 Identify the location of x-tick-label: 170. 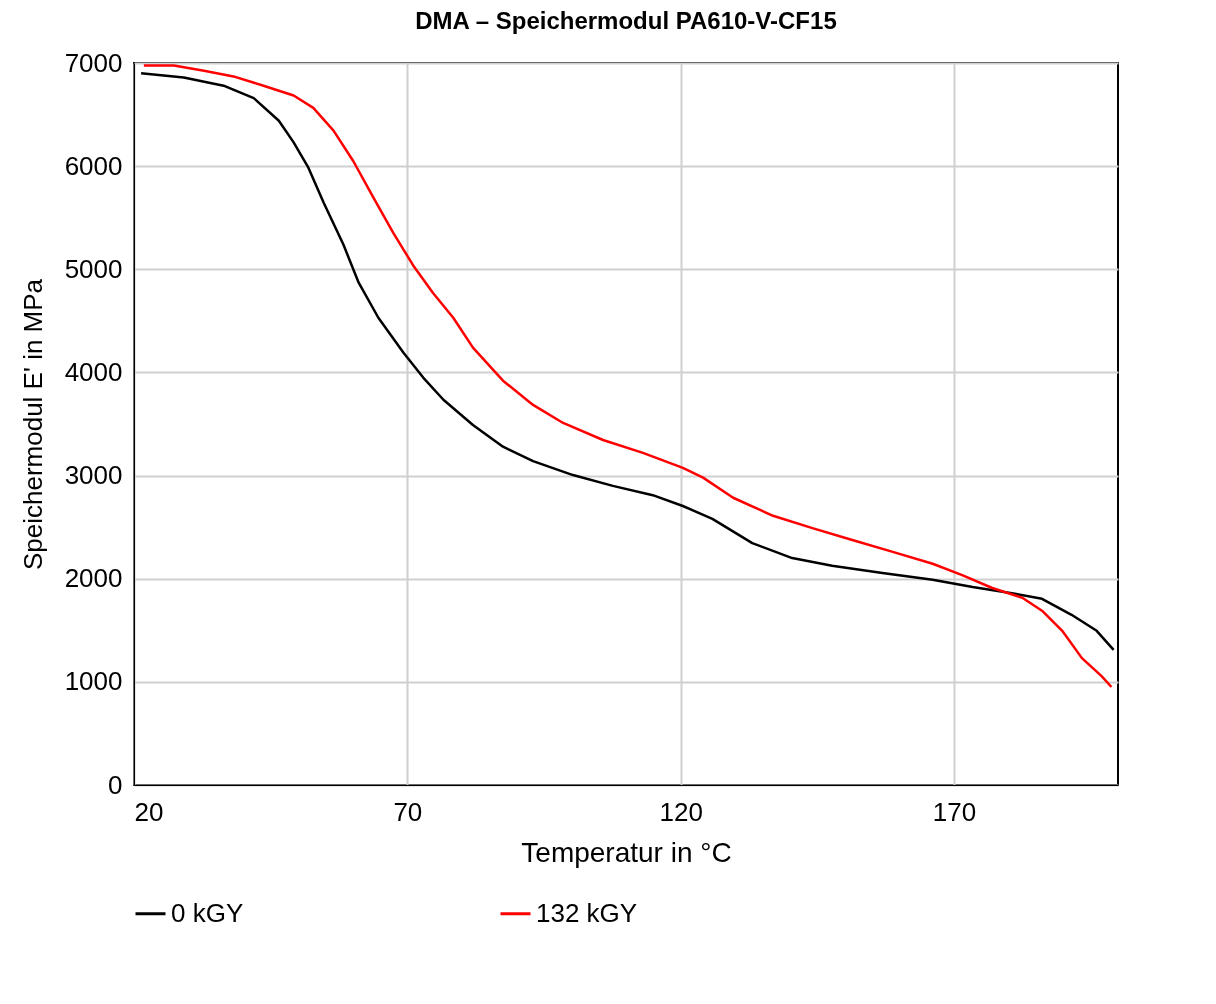
(954, 811).